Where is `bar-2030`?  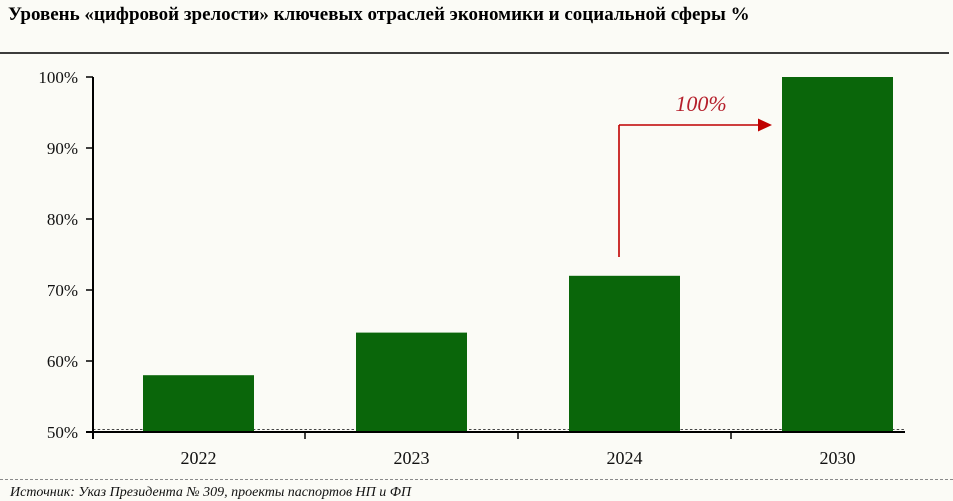
bar-2030 is located at coordinates (837, 254).